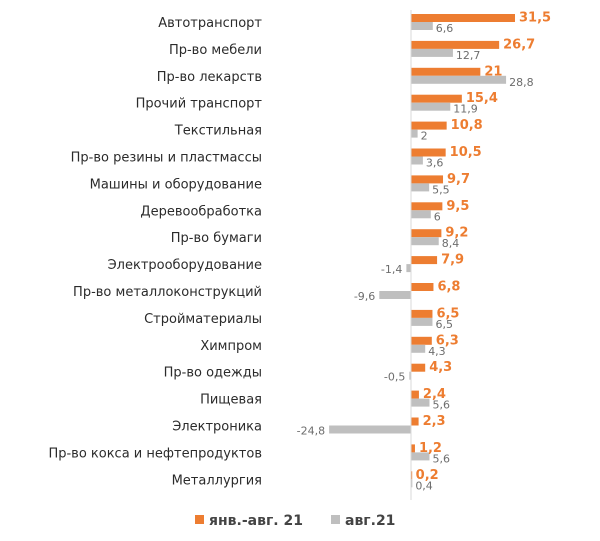 This screenshot has width=600, height=541. What do you see at coordinates (432, 52) in the screenshot?
I see `bar-series-2-пр-во-мебели` at bounding box center [432, 52].